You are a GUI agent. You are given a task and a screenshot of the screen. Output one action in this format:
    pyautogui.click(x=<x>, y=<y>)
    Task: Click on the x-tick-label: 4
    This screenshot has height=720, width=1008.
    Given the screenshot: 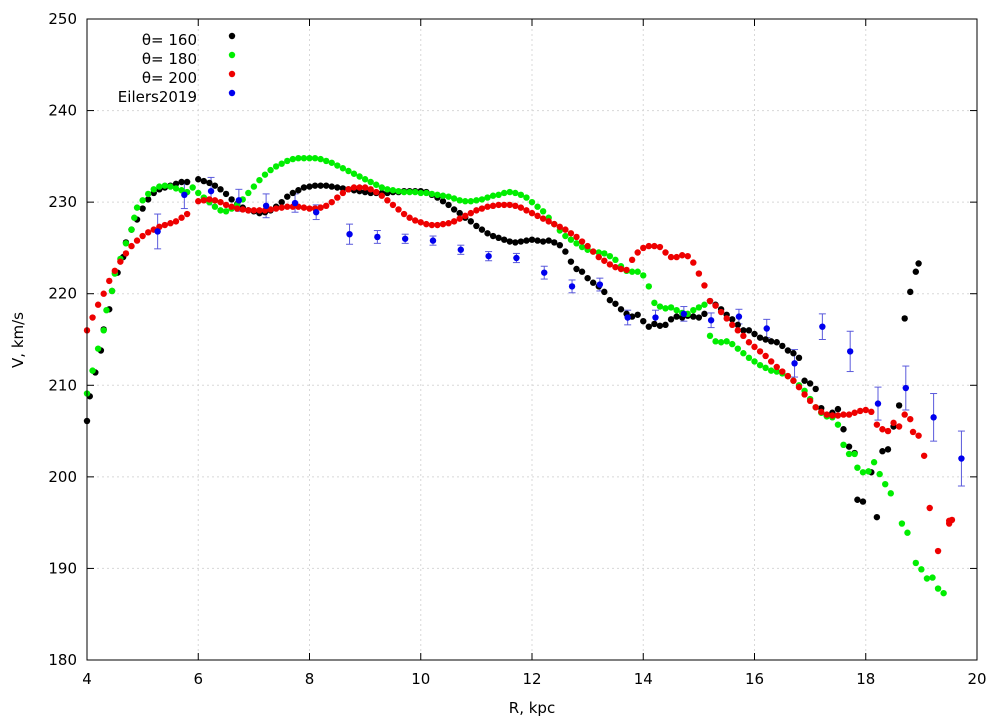 What is the action you would take?
    pyautogui.click(x=87, y=679)
    